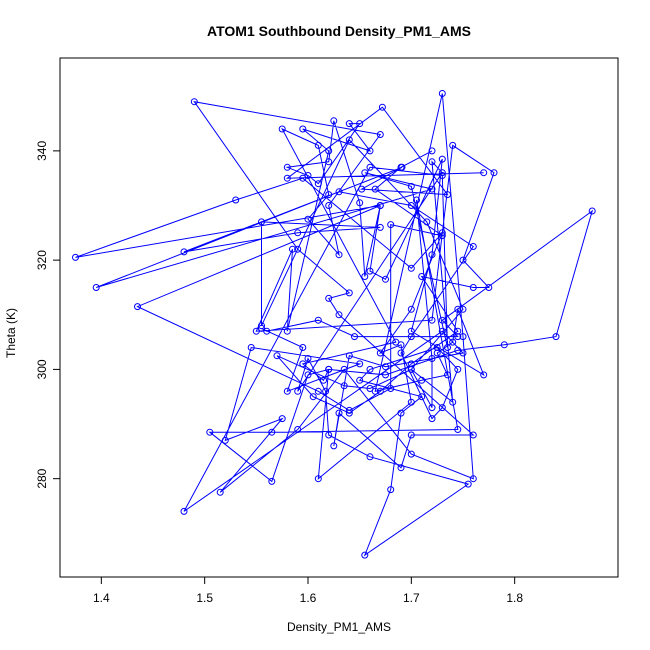  Describe the element at coordinates (411, 598) in the screenshot. I see `x-tick-label: 1.7` at that location.